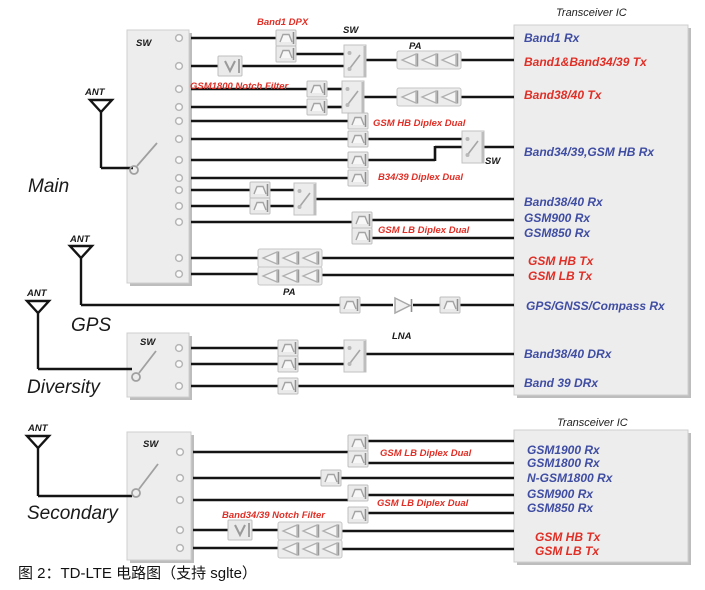 This screenshot has height=590, width=705. Describe the element at coordinates (557, 218) in the screenshot. I see `t1-port-gsm900-rx: GSM900 Rx` at that location.